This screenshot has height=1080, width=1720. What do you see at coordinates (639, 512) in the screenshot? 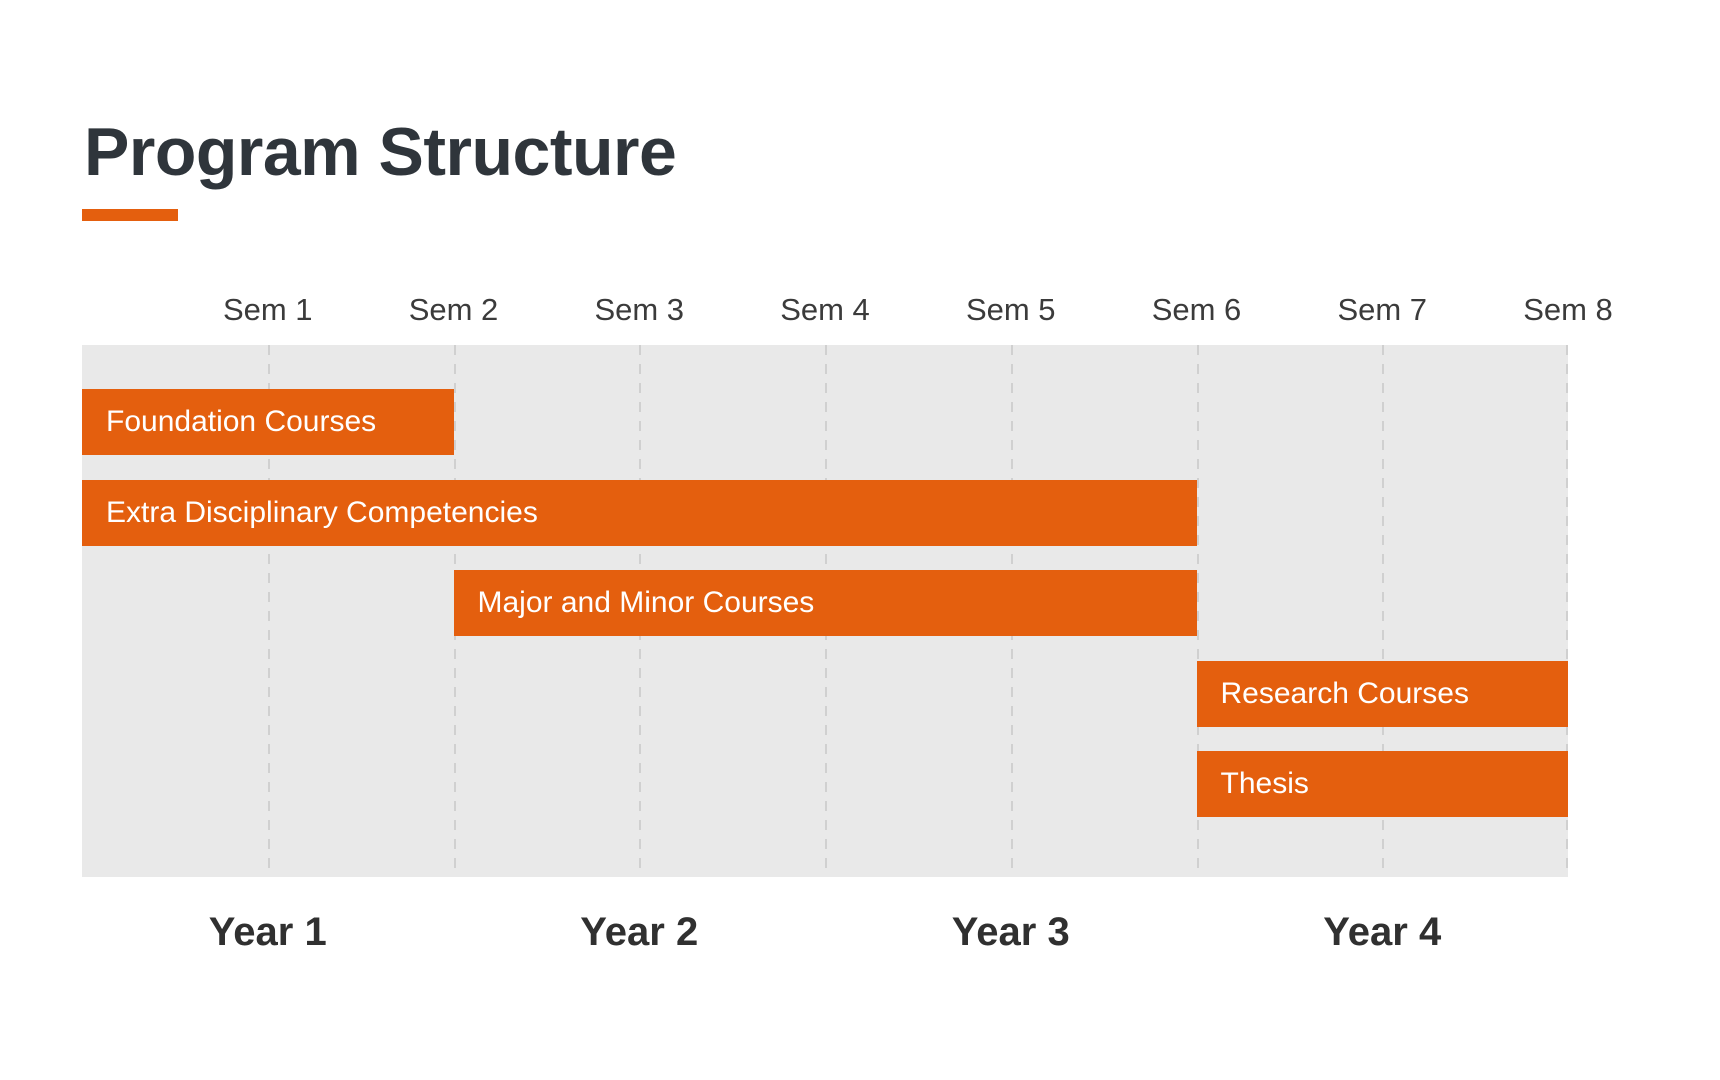
I see `gantt-bar: Extra Disciplinary Competencies` at bounding box center [639, 512].